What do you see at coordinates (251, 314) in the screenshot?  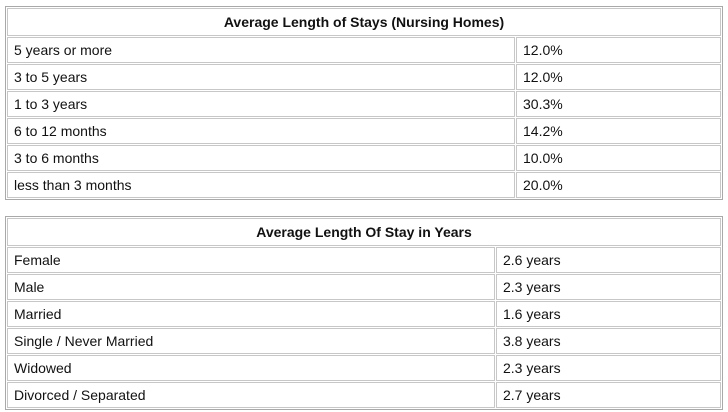 I see `row-label: Married` at bounding box center [251, 314].